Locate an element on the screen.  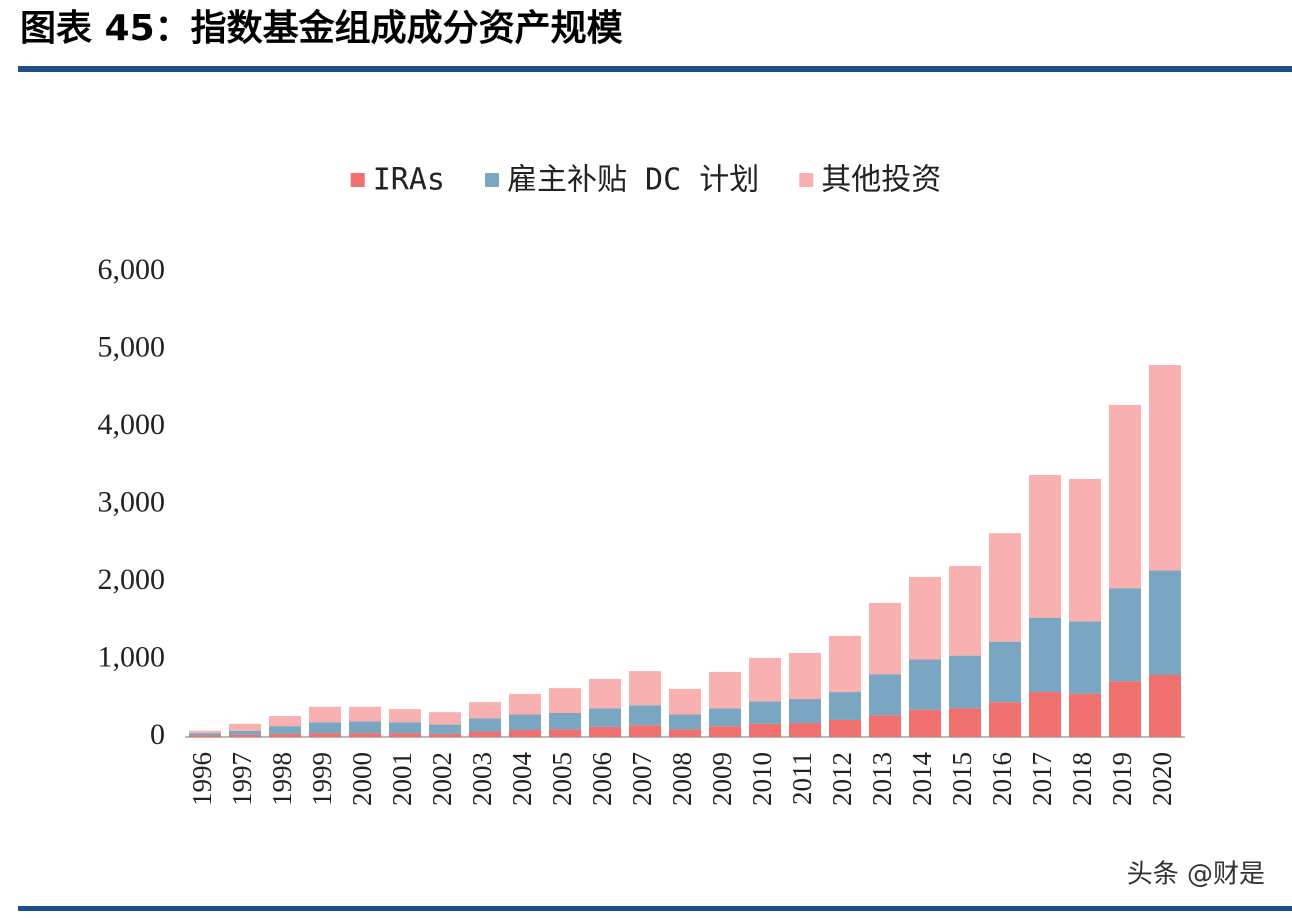
x-tick-label: 1996 is located at coordinates (202, 779).